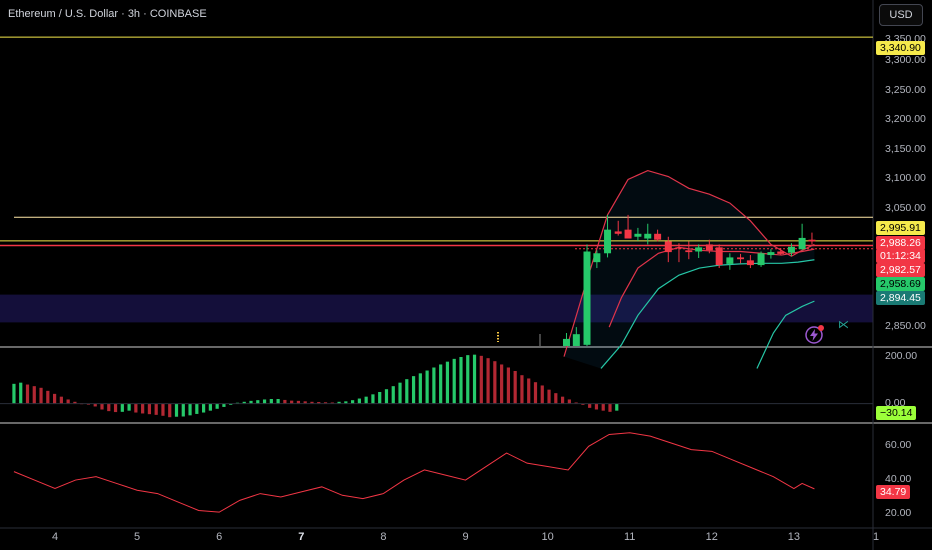 The width and height of the screenshot is (932, 550). I want to click on rsi-axis-label: 20.00, so click(898, 512).